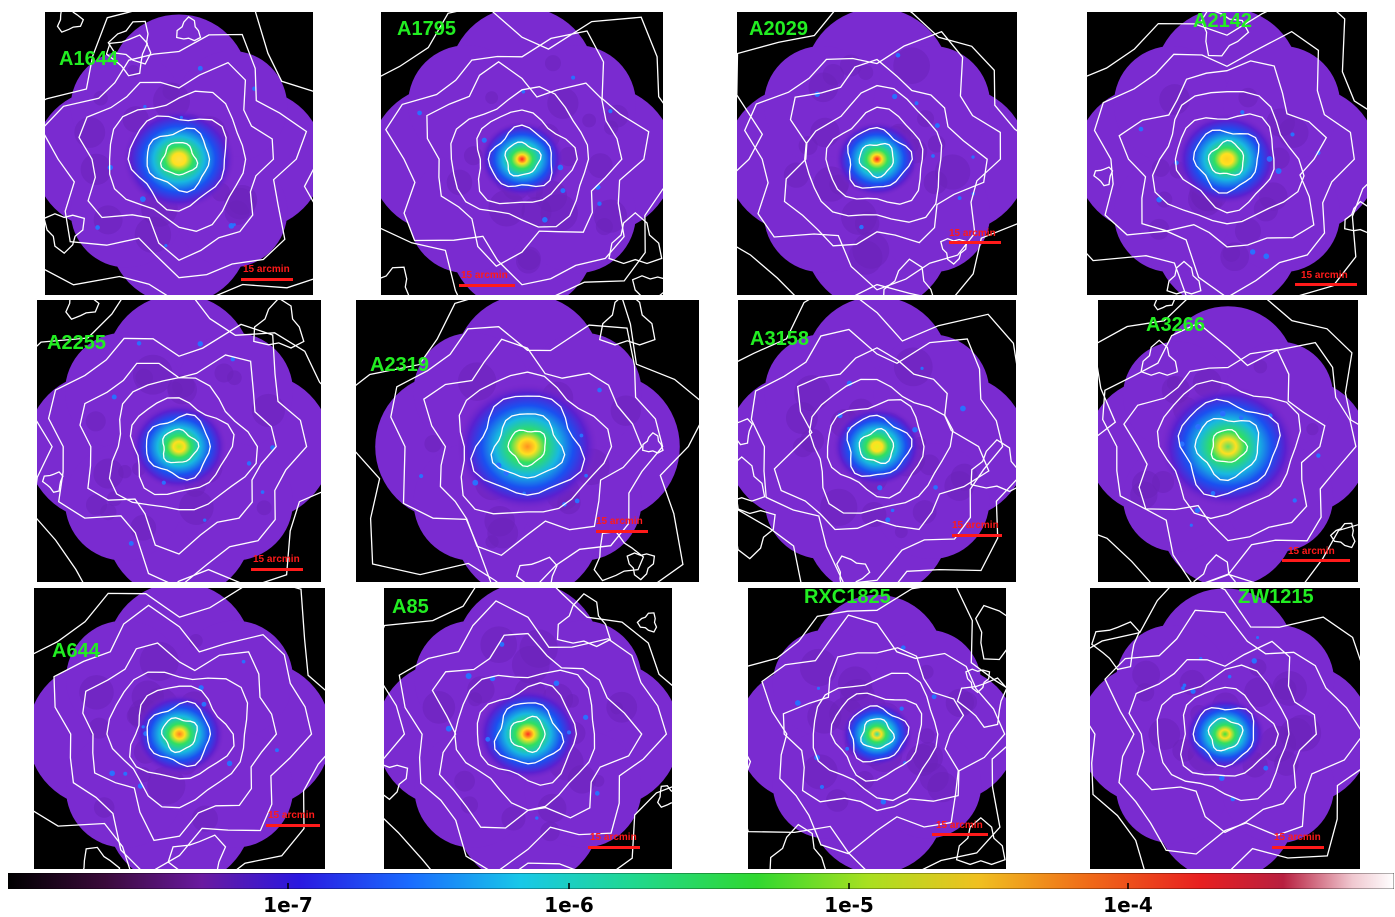 This screenshot has width=1395, height=917. Describe the element at coordinates (1222, 22) in the screenshot. I see `cluster-name-label: A2142` at that location.